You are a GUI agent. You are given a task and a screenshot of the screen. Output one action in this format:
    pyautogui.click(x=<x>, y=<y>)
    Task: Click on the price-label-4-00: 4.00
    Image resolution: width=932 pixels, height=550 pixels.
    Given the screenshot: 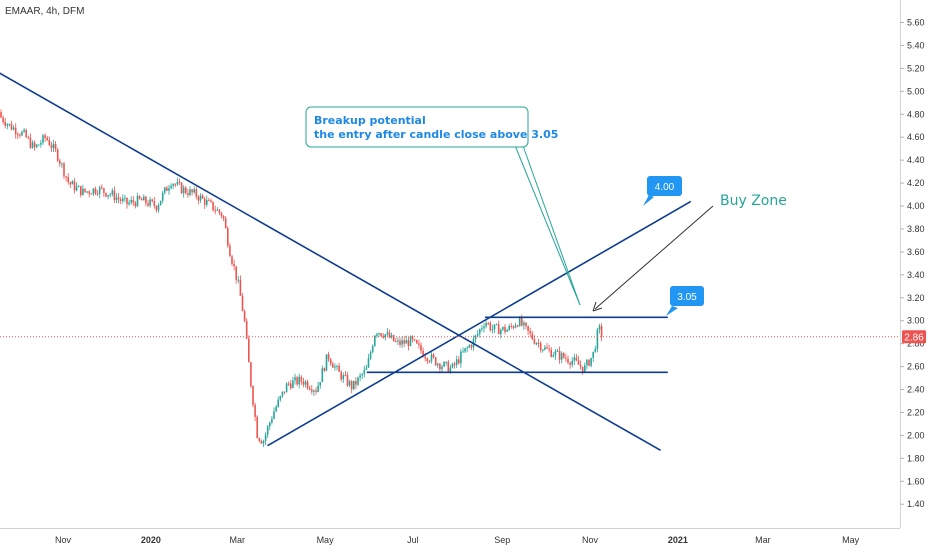 What is the action you would take?
    pyautogui.click(x=662, y=191)
    